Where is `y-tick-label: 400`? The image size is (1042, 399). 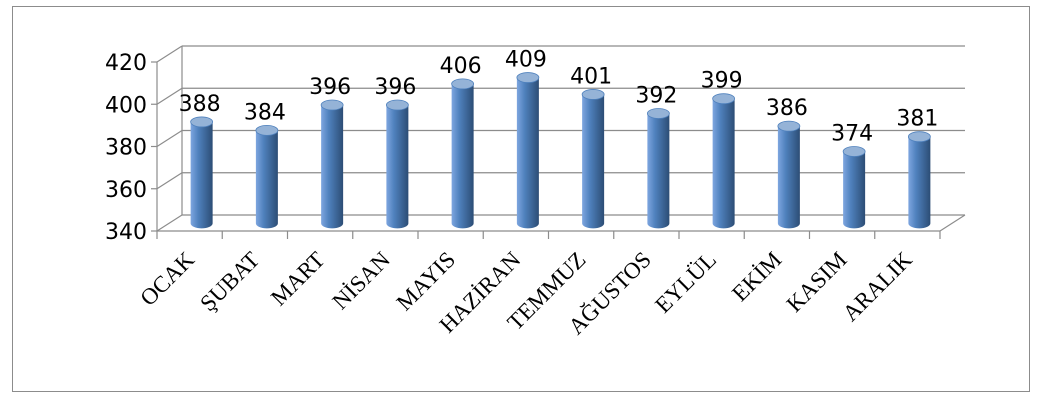
y-tick-label: 400 is located at coordinates (126, 105).